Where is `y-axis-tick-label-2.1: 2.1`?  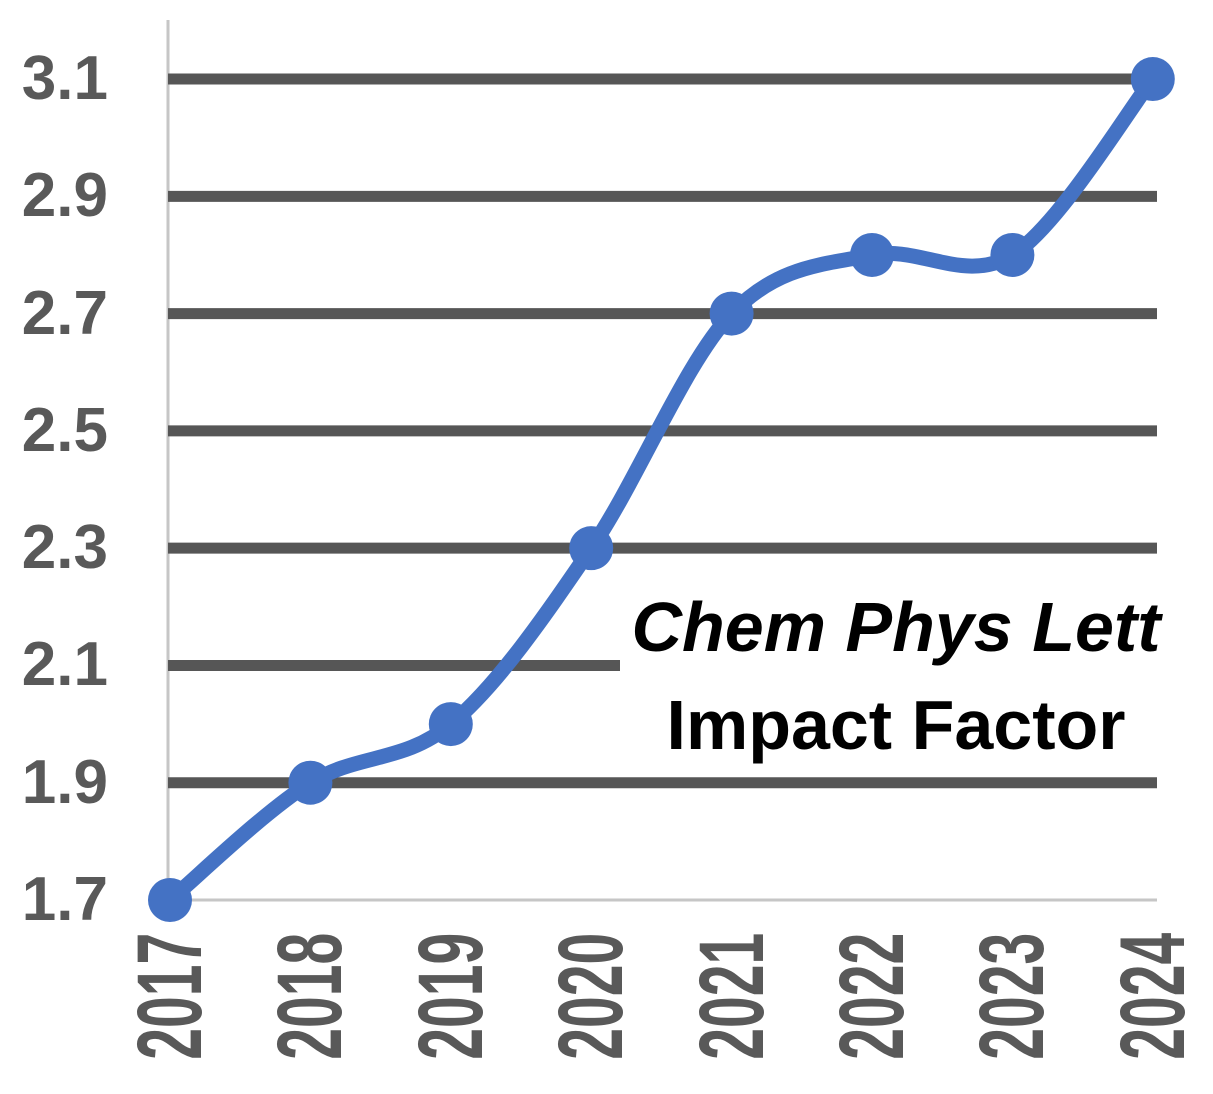
y-axis-tick-label-2.1: 2.1 is located at coordinates (64, 665).